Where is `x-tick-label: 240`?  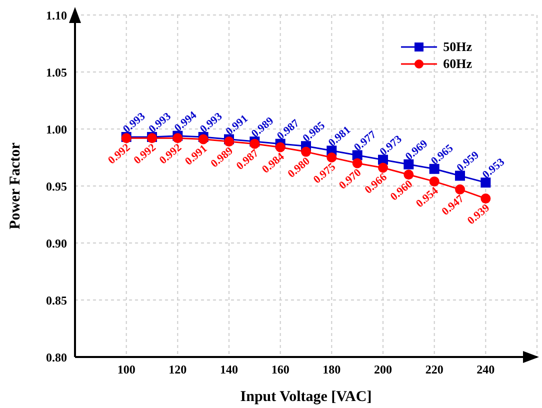 x-tick-label: 240 is located at coordinates (485, 369).